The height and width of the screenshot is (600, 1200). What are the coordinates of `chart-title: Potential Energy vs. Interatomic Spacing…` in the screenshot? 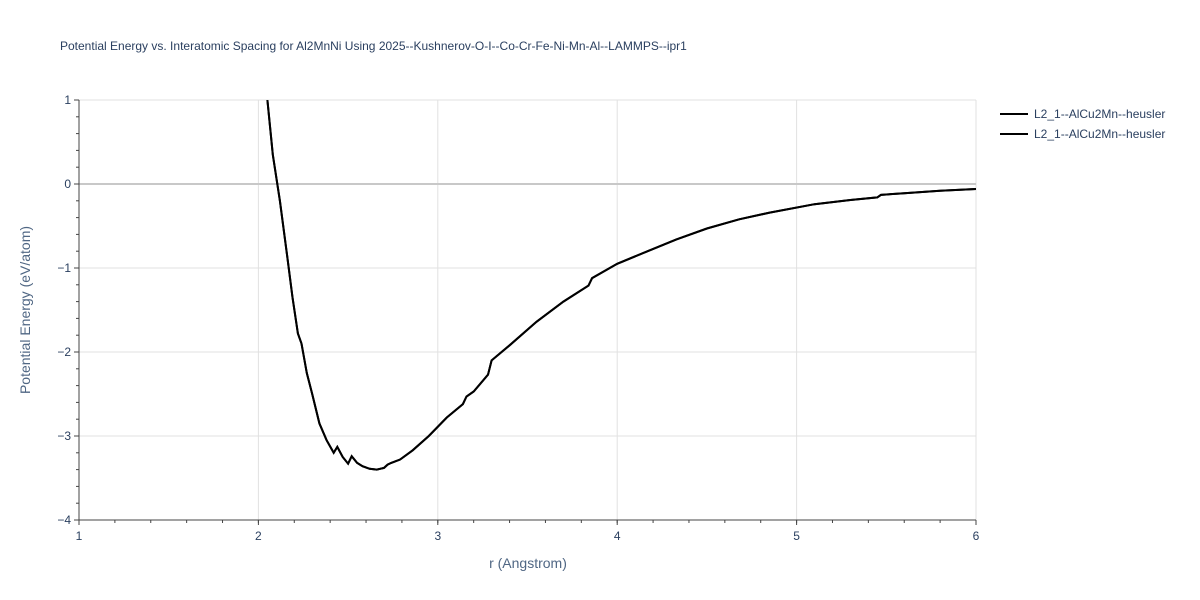 It's located at (373, 46).